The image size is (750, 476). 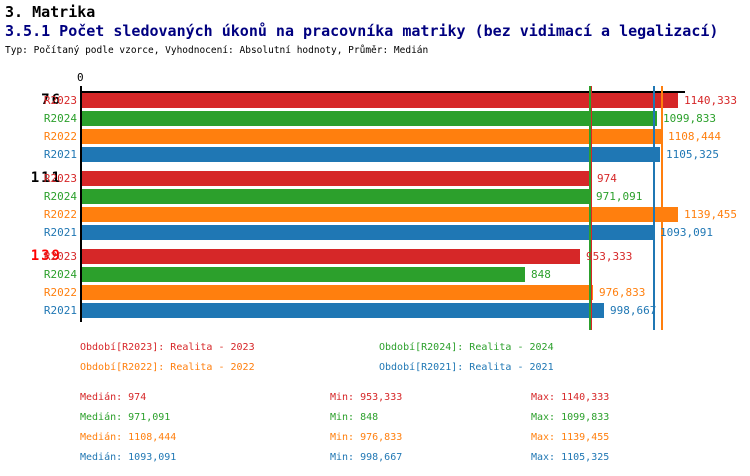 What do you see at coordinates (366, 437) in the screenshot?
I see `stat-min-R2022: Min: 976,833` at bounding box center [366, 437].